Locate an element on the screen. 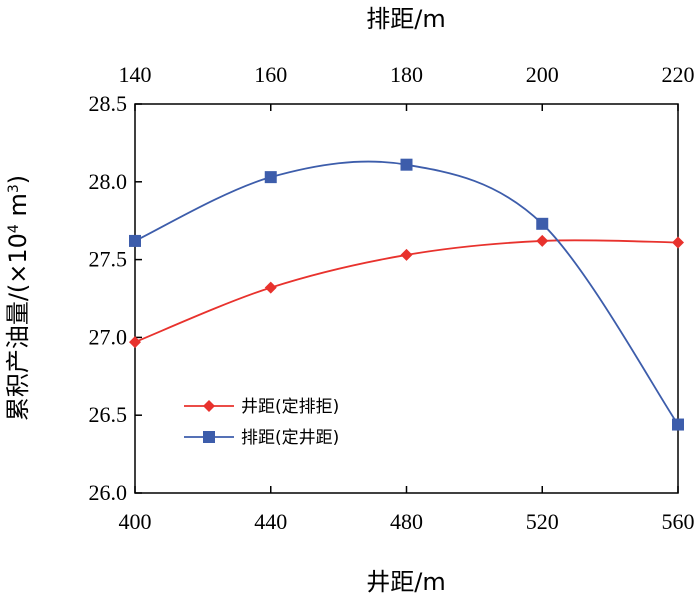  y-tick-label: 28.0 is located at coordinates (108, 181).